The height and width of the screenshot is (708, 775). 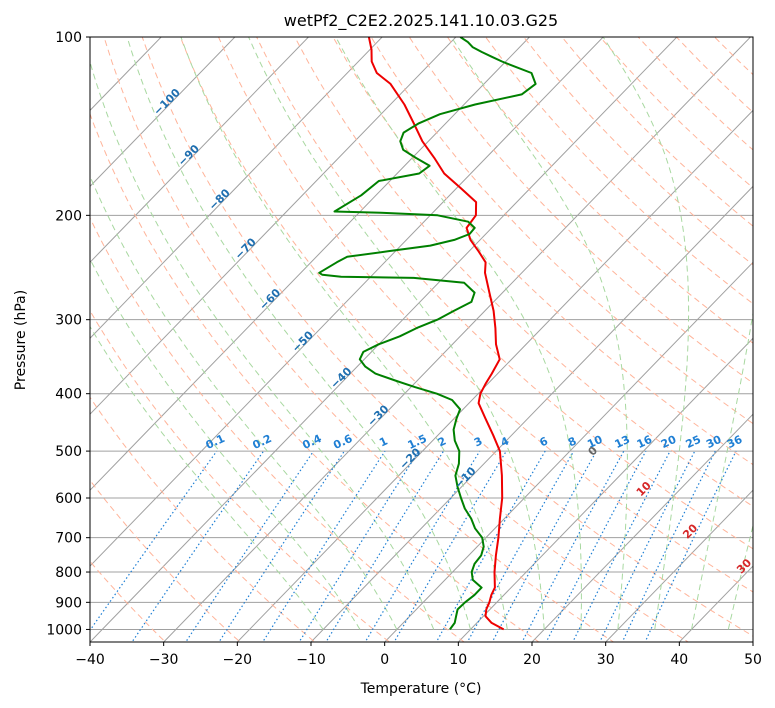 What do you see at coordinates (714, 442) in the screenshot?
I see `mixing-ratio-label: 30` at bounding box center [714, 442].